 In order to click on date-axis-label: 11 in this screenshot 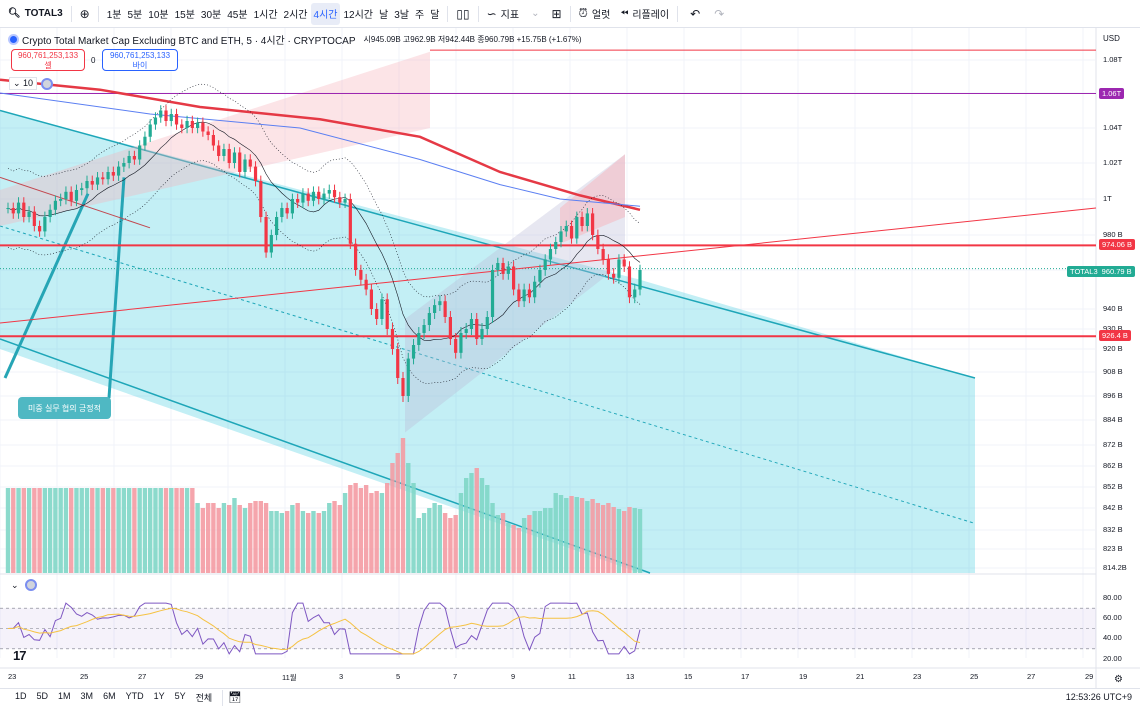, I will do `click(572, 676)`.